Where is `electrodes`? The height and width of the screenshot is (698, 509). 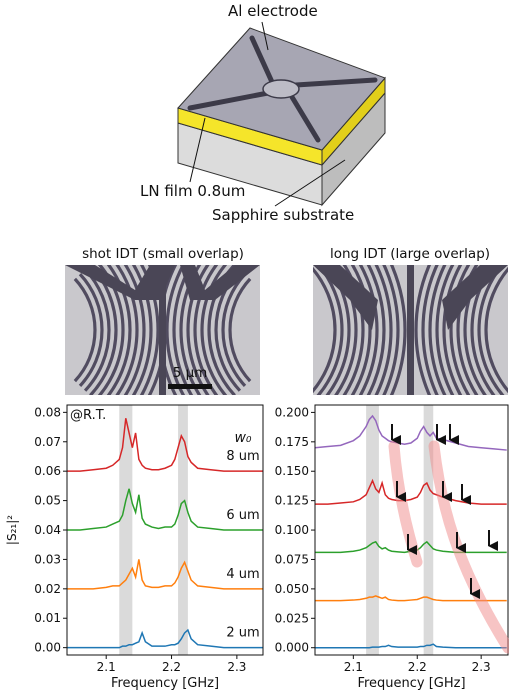
electrodes is located at coordinates (282, 89).